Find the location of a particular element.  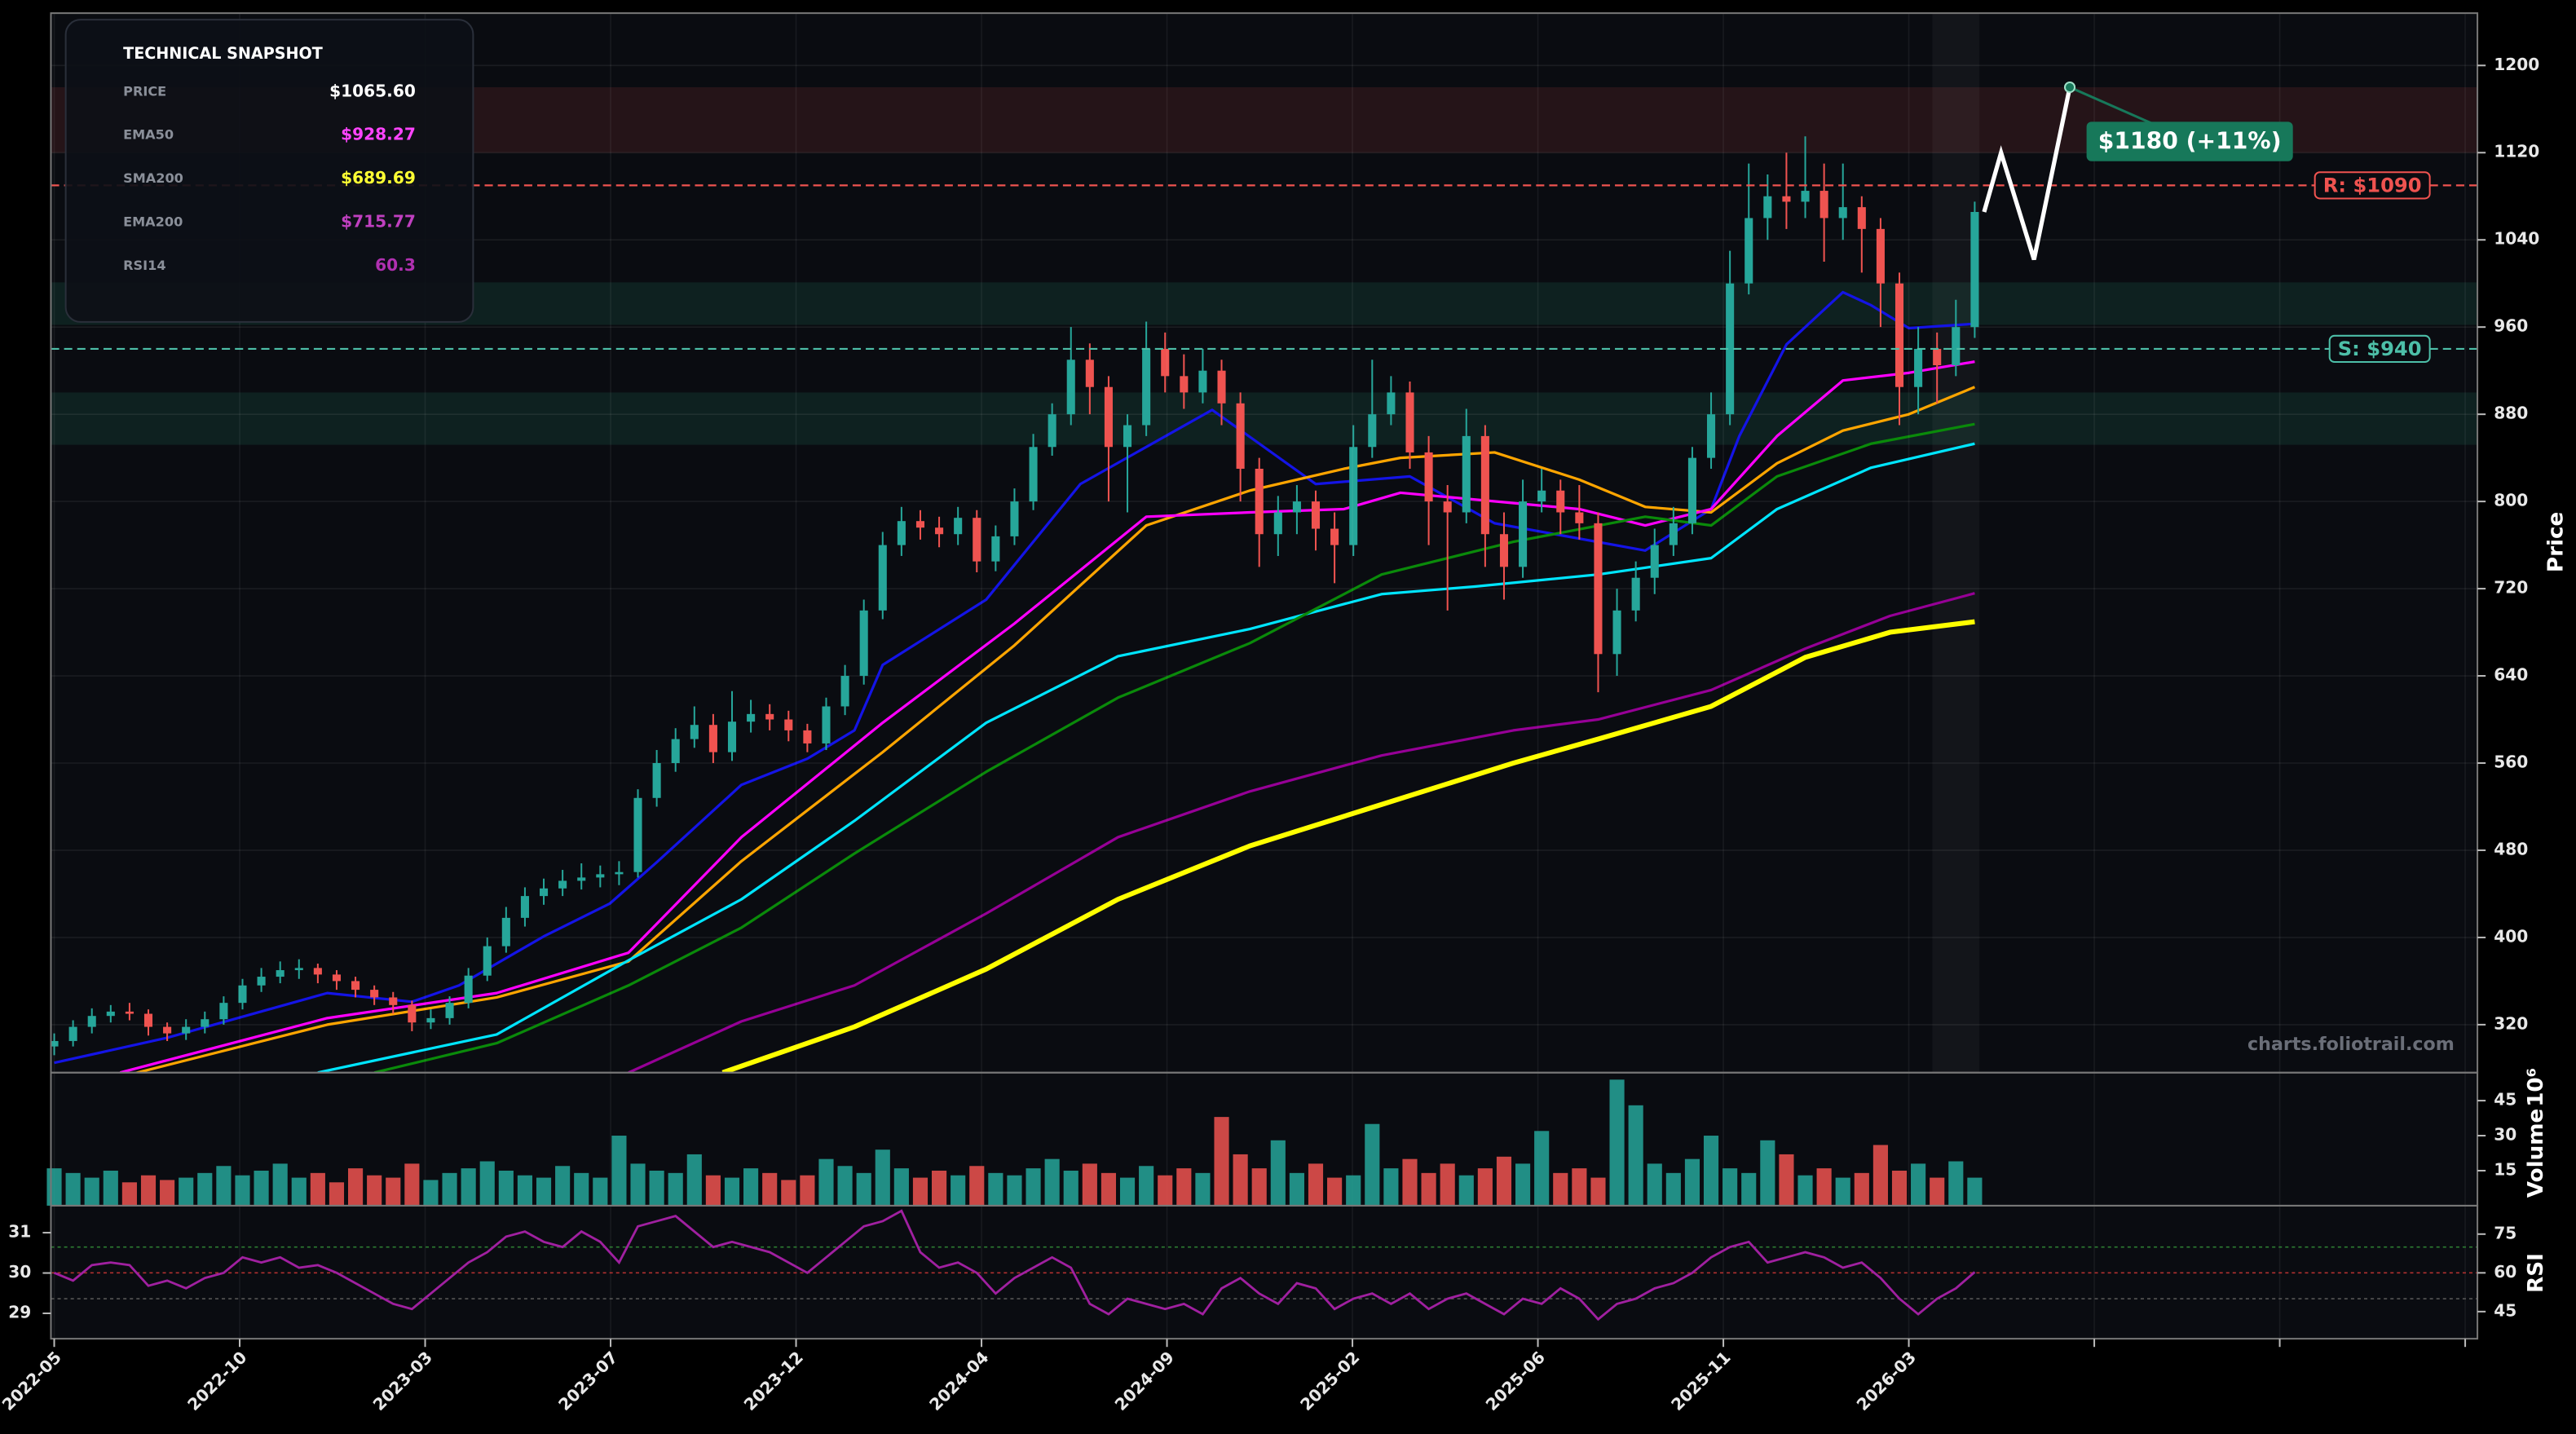

rsi-left-tick-label: 29 is located at coordinates (19, 1311).